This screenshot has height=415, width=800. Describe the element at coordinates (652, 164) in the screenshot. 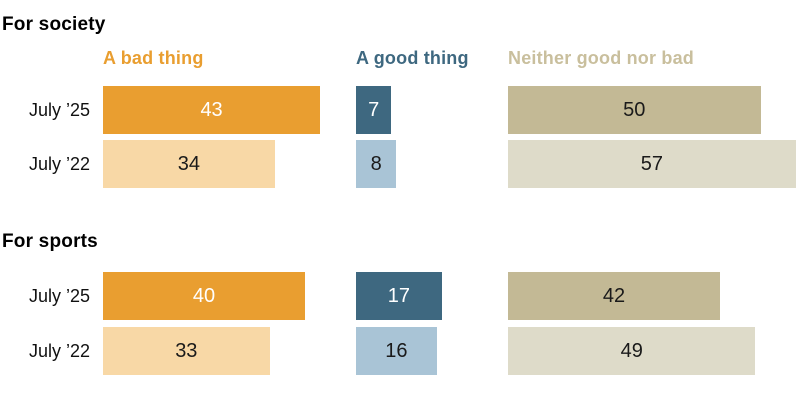

I see `bar-society-july22-neither: 57` at that location.